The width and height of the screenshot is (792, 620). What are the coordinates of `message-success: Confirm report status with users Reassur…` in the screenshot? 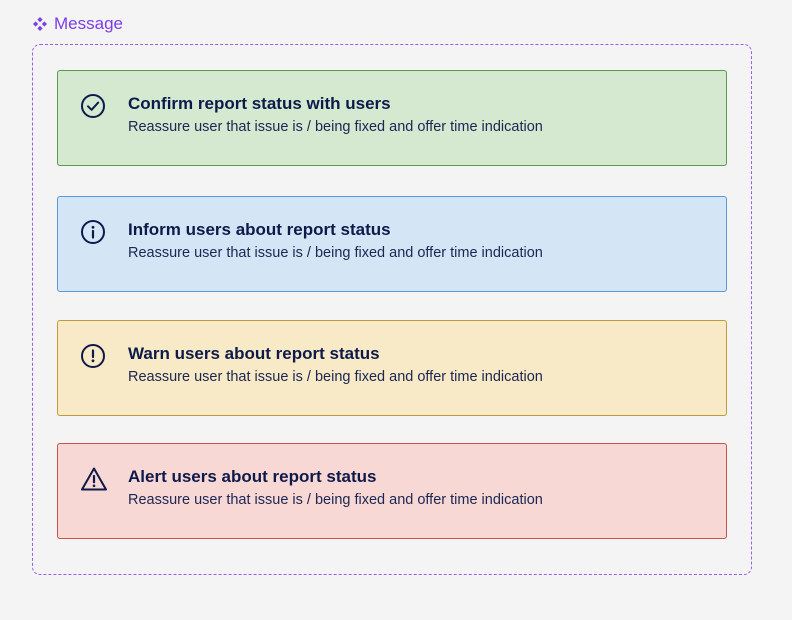 It's located at (392, 118).